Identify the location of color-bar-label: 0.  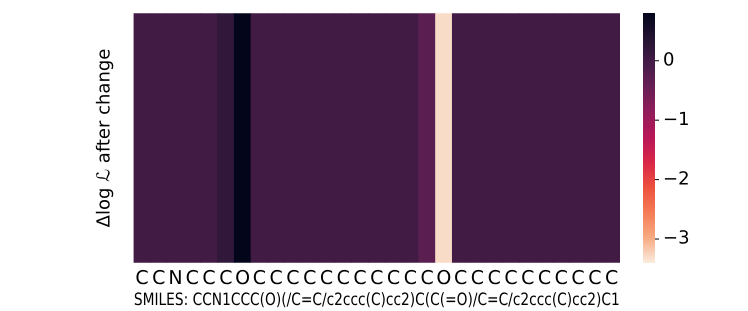
(668, 59).